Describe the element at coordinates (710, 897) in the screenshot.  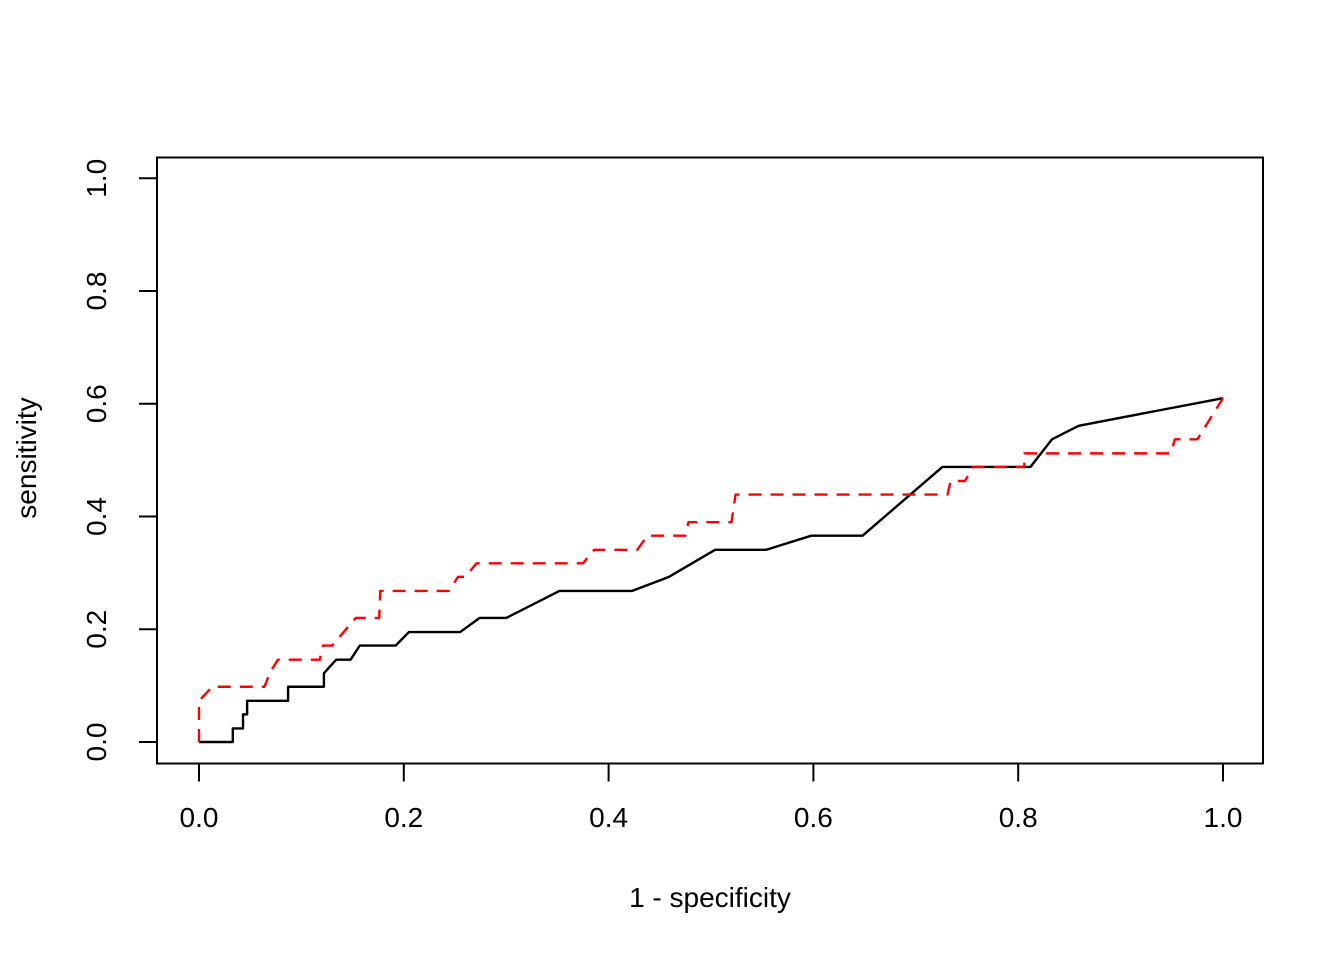
I see `x-axis-label: 1 - specificity` at that location.